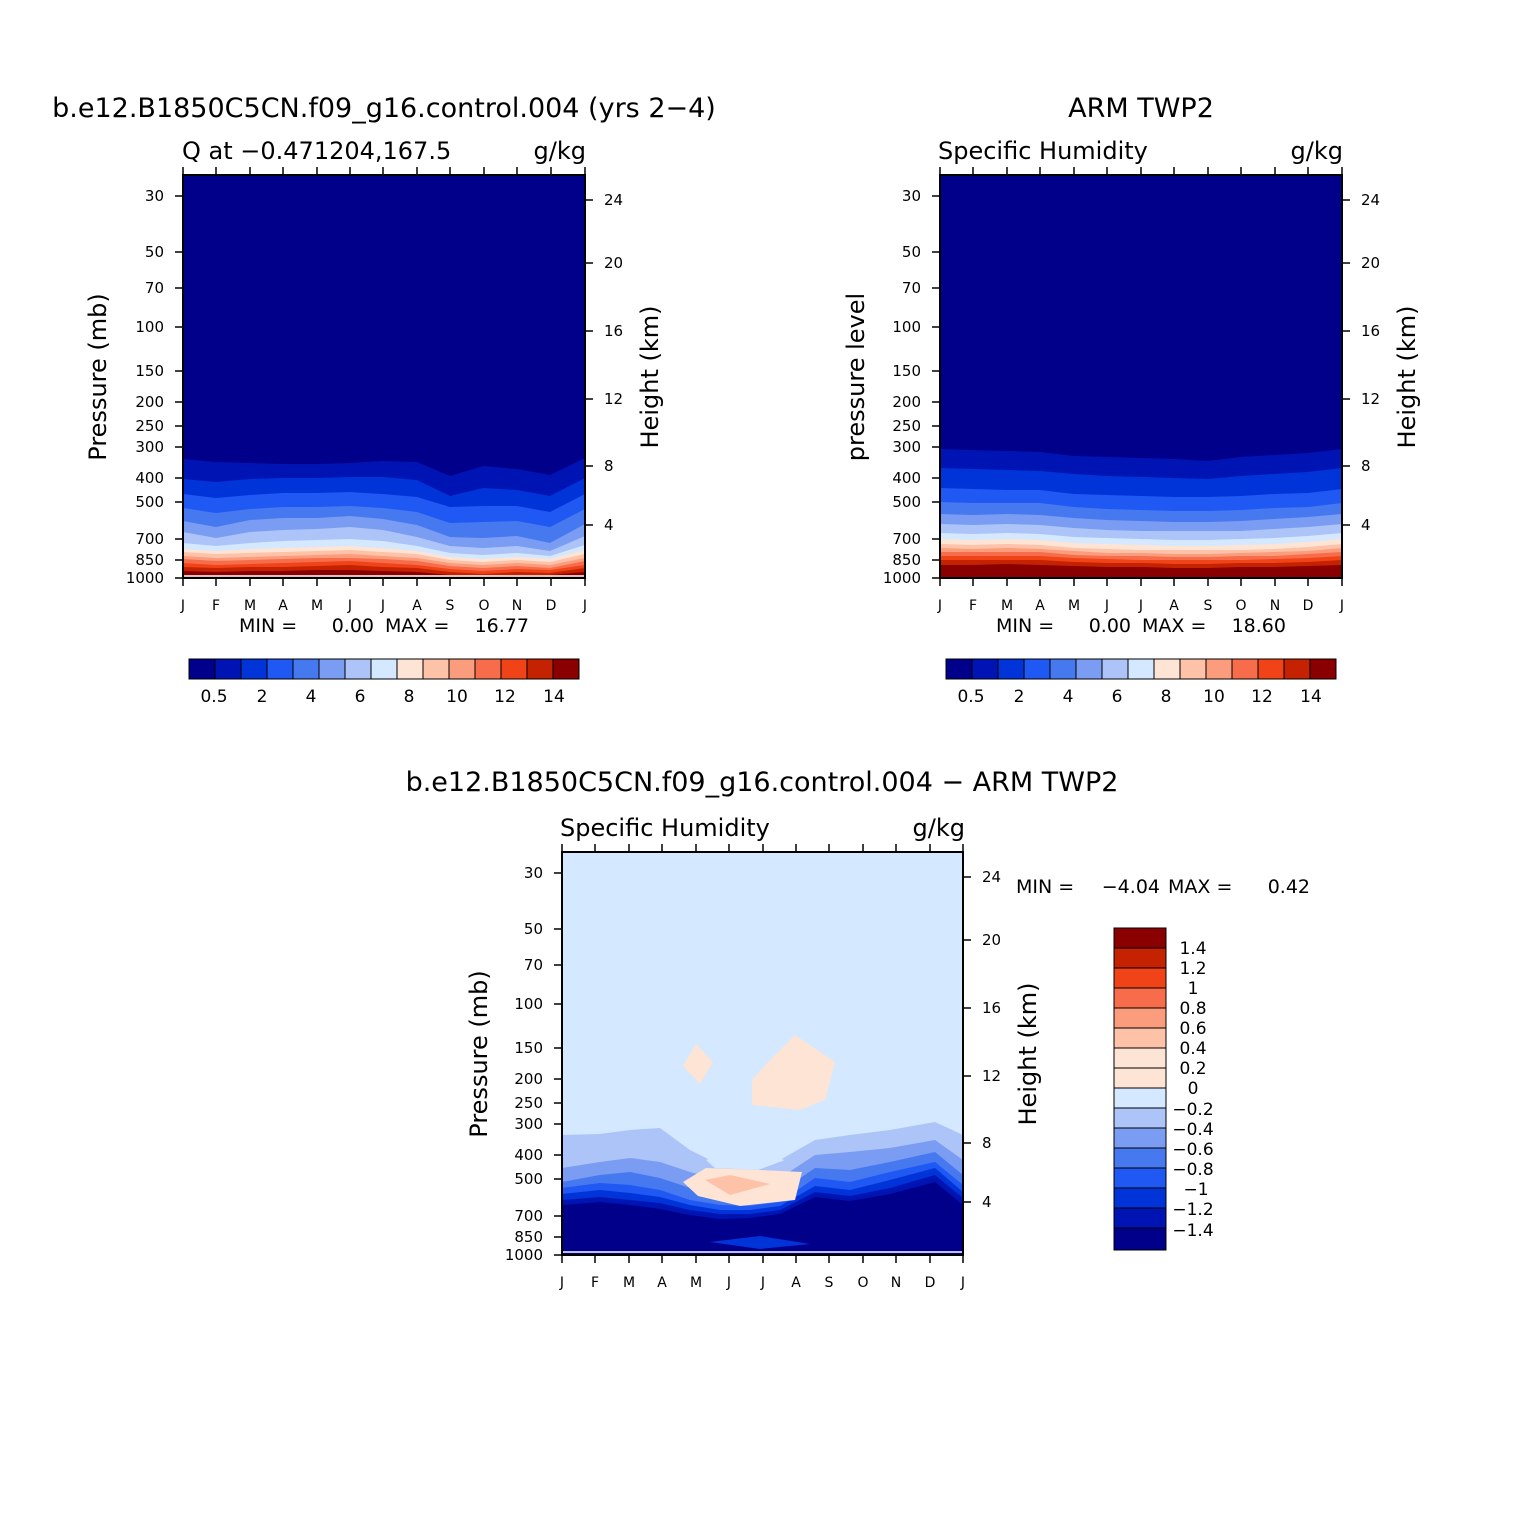 The width and height of the screenshot is (1525, 1525). What do you see at coordinates (154, 196) in the screenshot?
I see `y-tick-label: 30` at bounding box center [154, 196].